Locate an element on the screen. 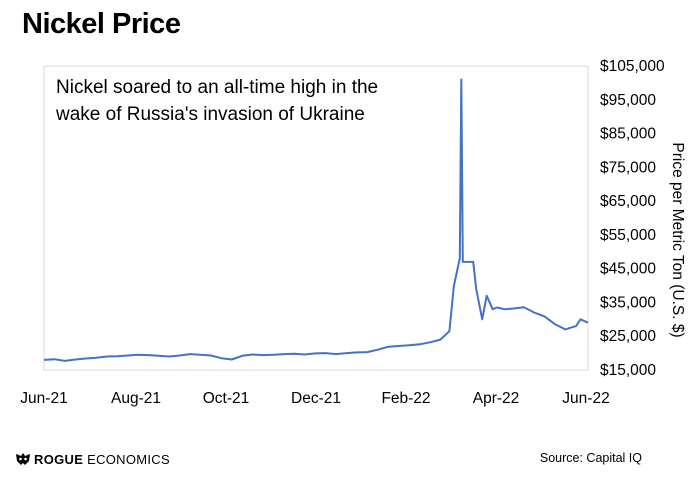  brand-name-suffix: ECONOMICS is located at coordinates (128, 459).